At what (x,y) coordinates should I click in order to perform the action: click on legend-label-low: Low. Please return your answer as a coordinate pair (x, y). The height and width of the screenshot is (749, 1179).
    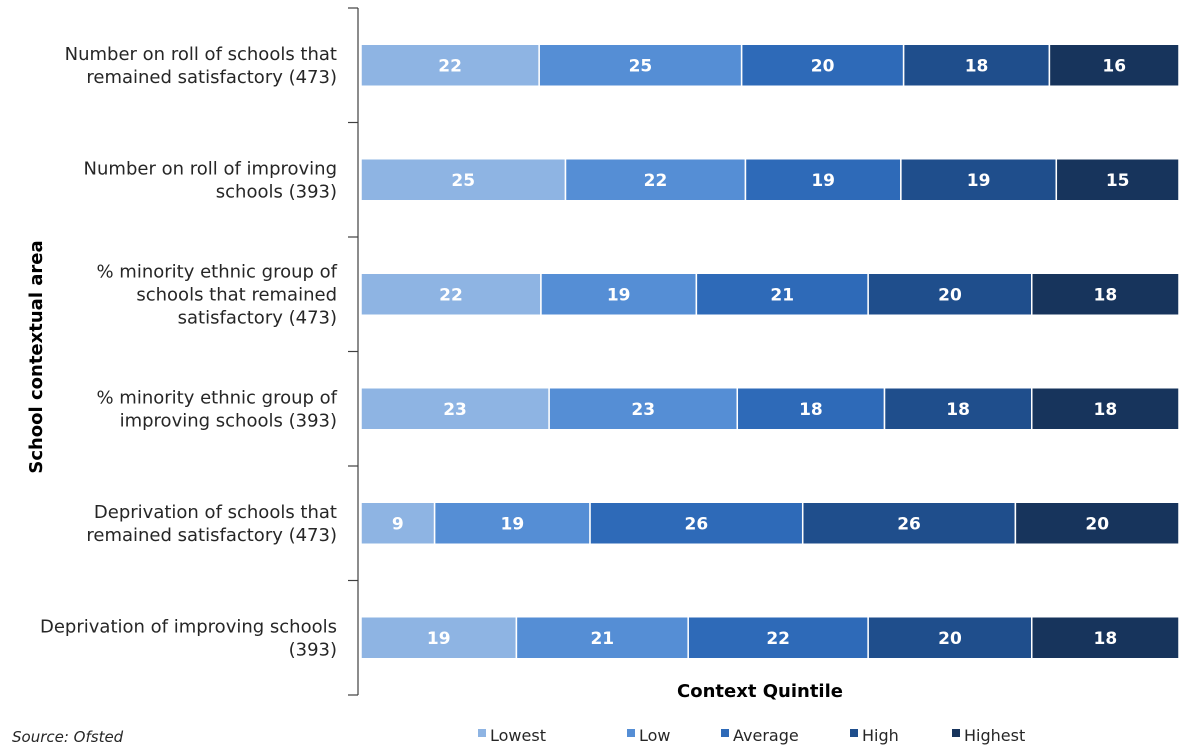
    Looking at the image, I should click on (655, 735).